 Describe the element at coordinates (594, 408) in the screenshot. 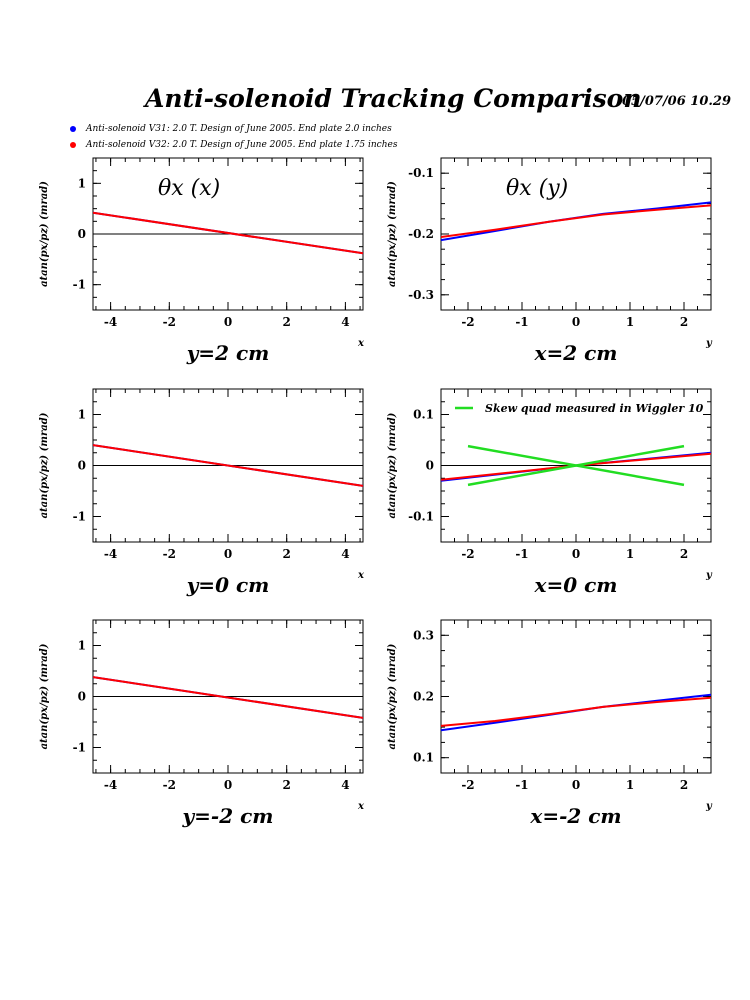

I see `legend-label-green: Skew quad measured in Wiggler 10` at that location.